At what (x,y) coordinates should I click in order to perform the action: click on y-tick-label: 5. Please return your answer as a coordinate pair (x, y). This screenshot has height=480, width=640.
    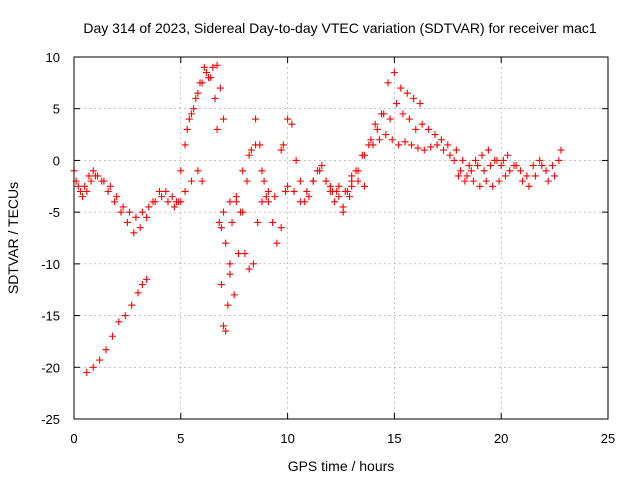
    Looking at the image, I should click on (56, 109).